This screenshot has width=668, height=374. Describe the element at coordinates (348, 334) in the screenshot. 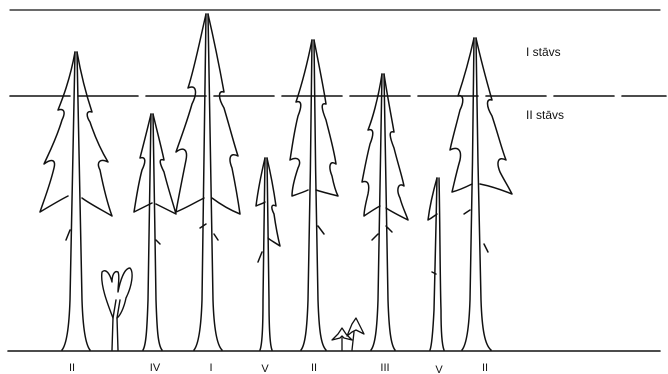

I see `seedlings` at that location.